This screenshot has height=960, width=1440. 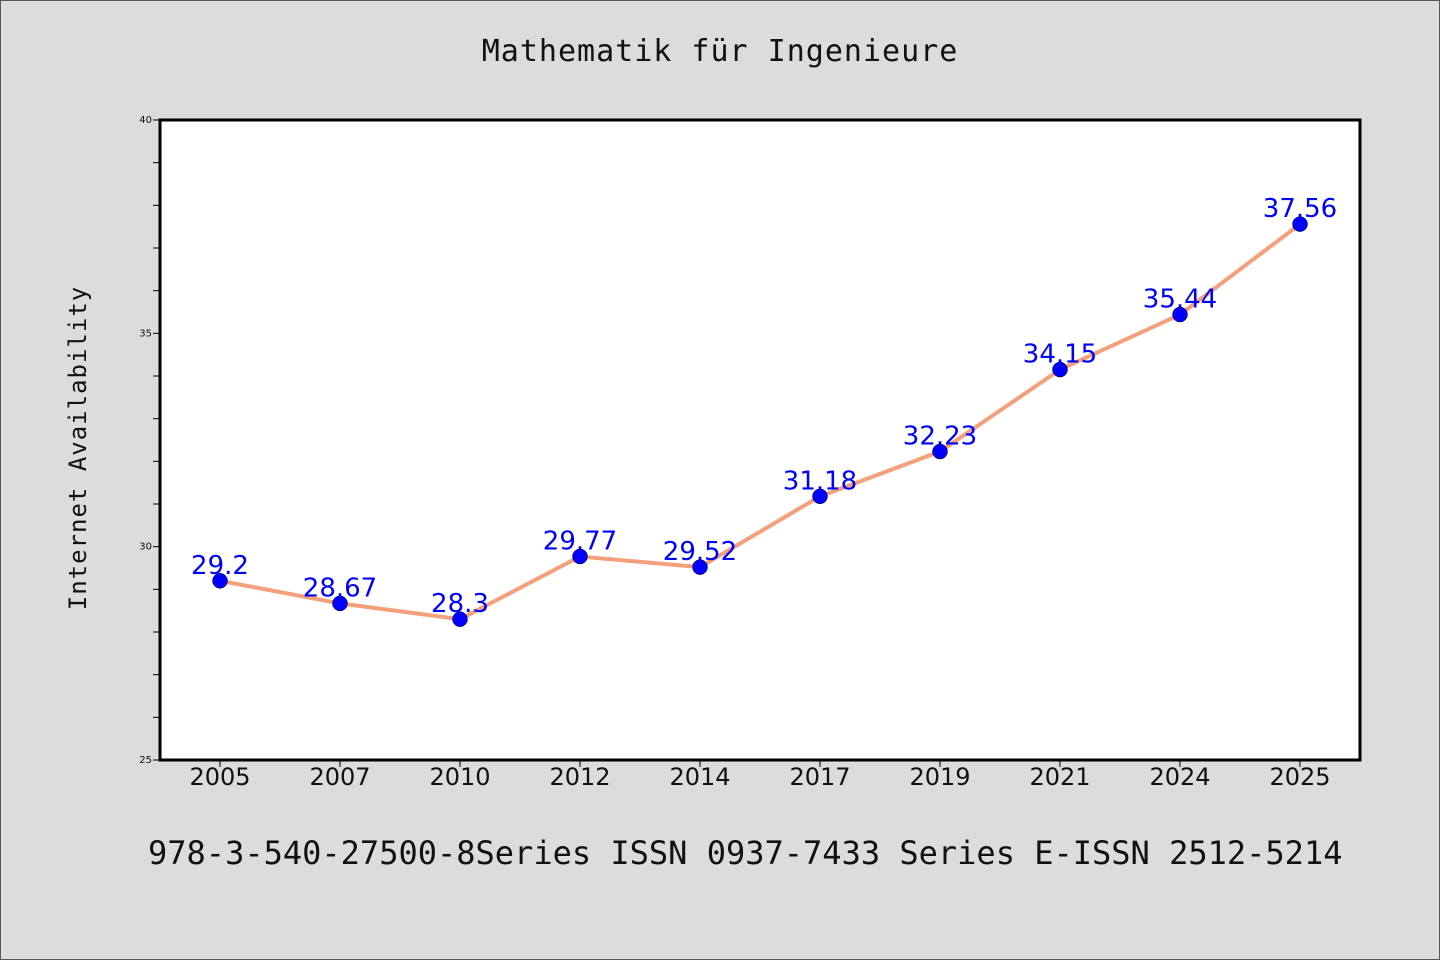 What do you see at coordinates (145, 547) in the screenshot?
I see `y-tick-label: 30` at bounding box center [145, 547].